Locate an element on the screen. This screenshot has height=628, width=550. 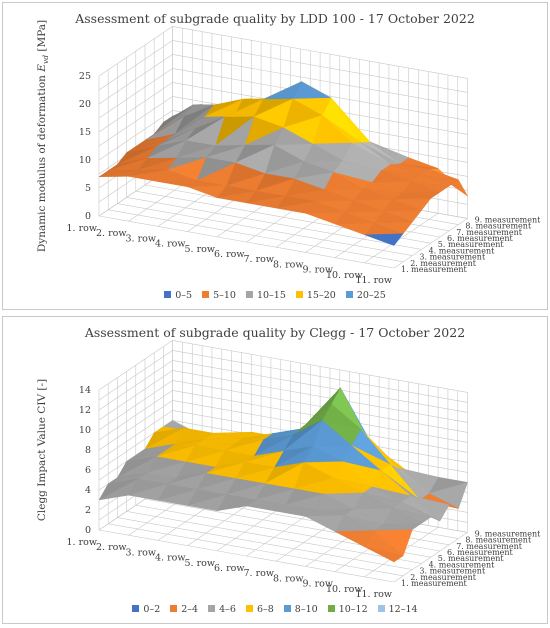
legend-item: 5–10 is located at coordinates (219, 295).